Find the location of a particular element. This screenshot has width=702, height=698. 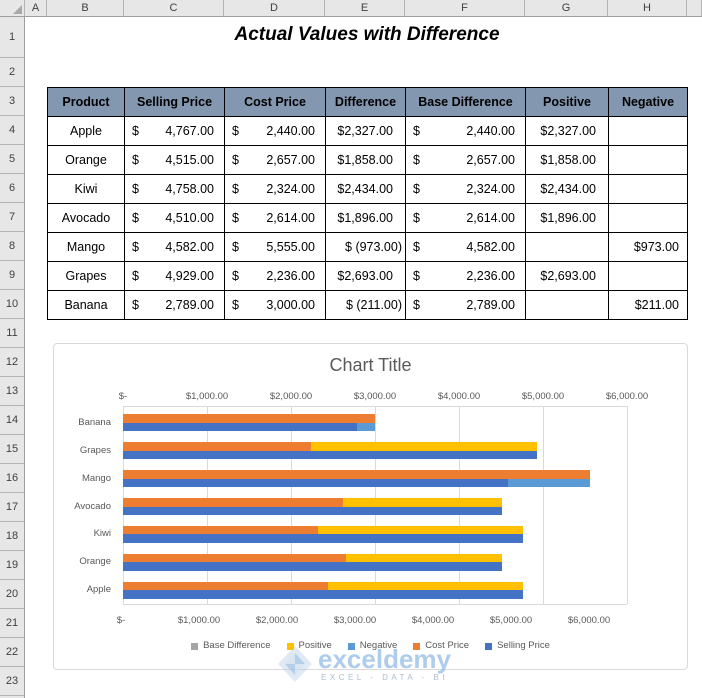

column-header: E is located at coordinates (365, 8).